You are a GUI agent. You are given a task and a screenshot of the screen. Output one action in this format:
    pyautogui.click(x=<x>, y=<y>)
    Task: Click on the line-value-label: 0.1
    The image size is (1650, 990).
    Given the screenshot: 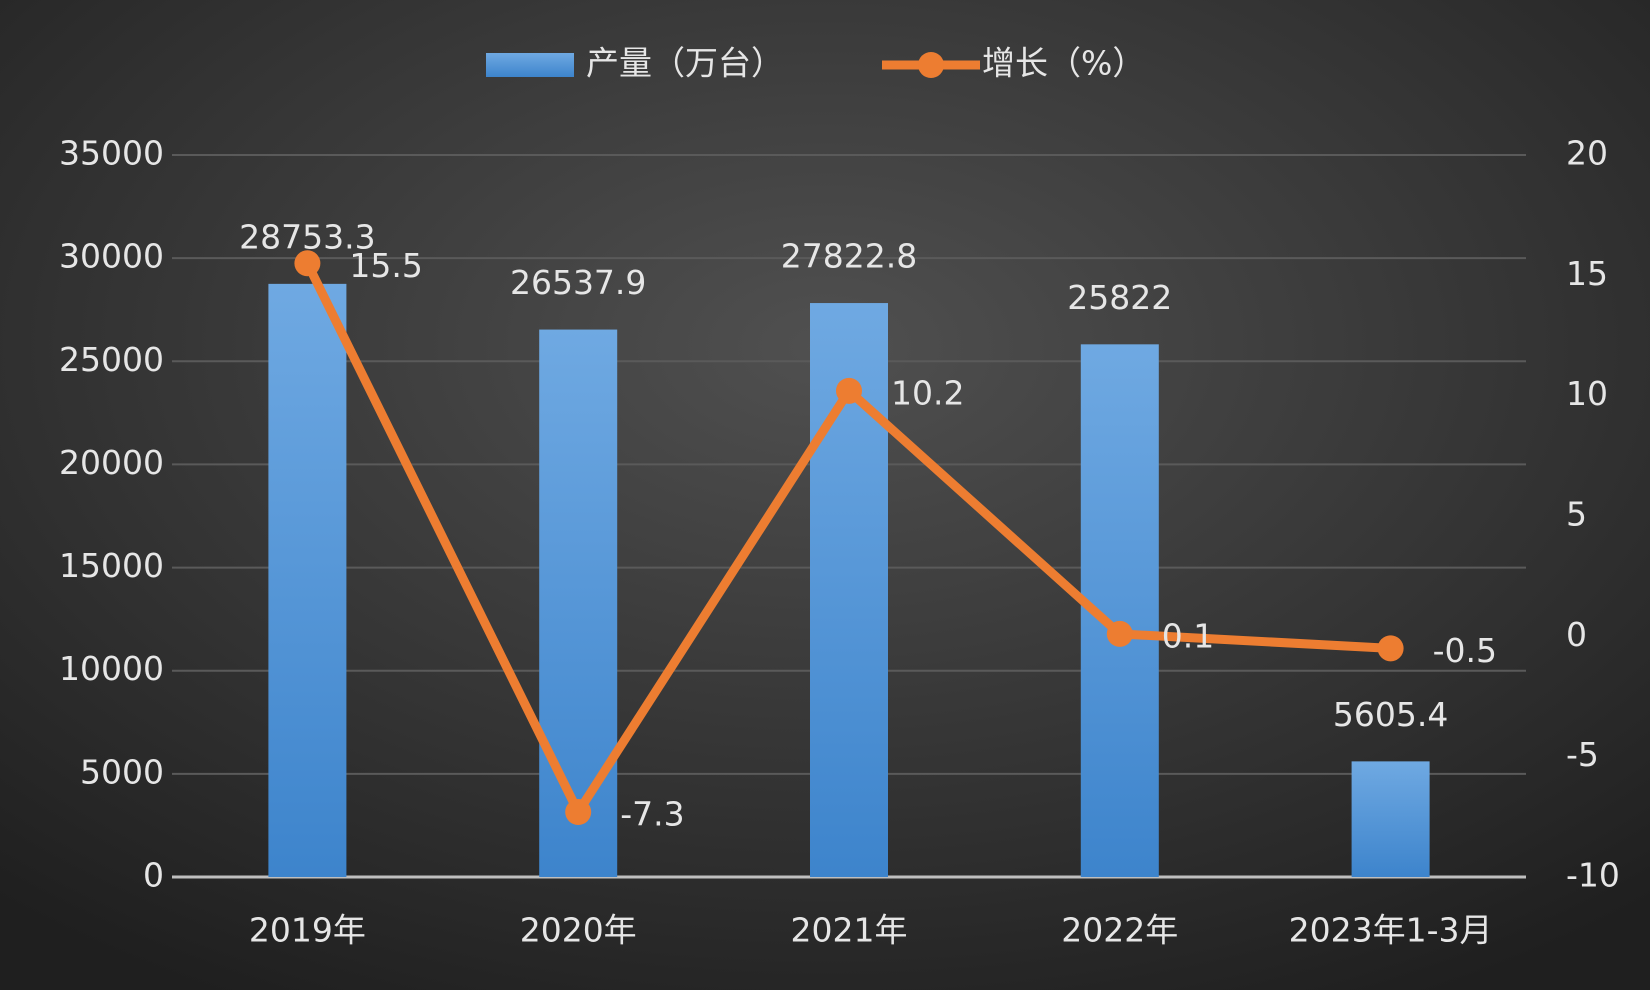 What is the action you would take?
    pyautogui.click(x=1188, y=635)
    